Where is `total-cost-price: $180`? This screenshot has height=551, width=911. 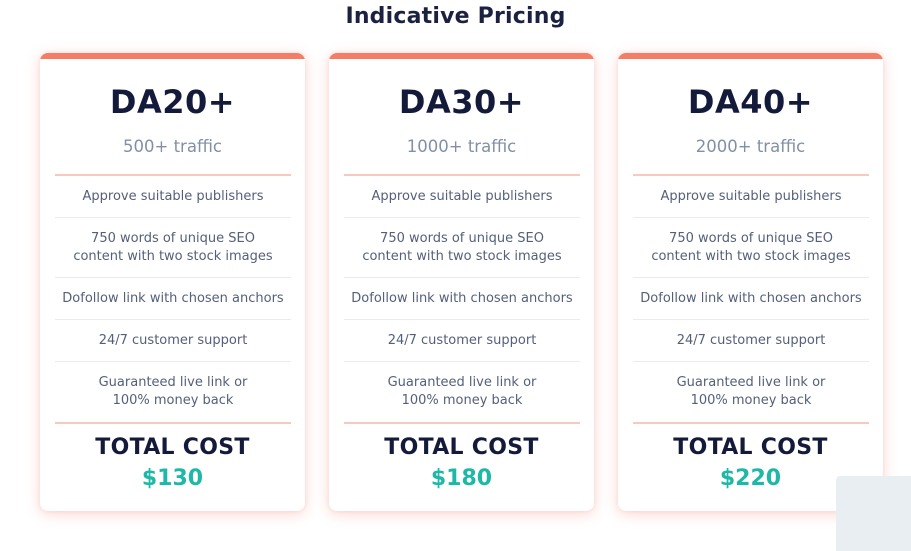
total-cost-price: $180 is located at coordinates (461, 478).